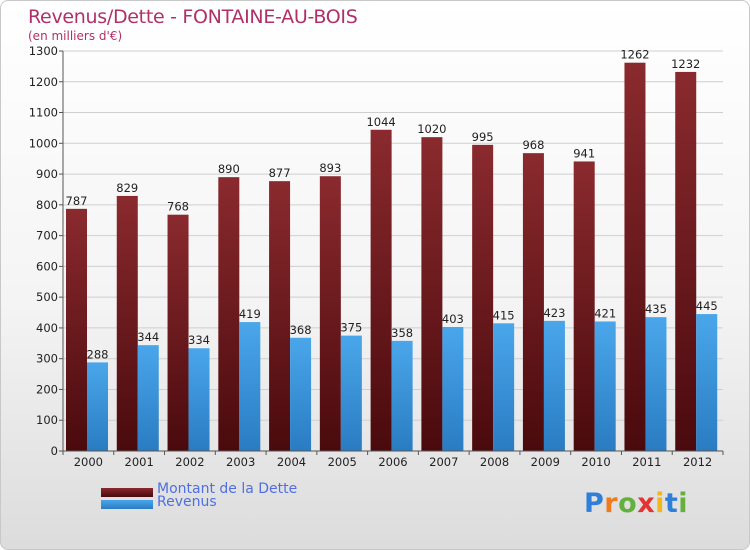 The height and width of the screenshot is (550, 750). I want to click on x-tick-label: 2009, so click(545, 462).